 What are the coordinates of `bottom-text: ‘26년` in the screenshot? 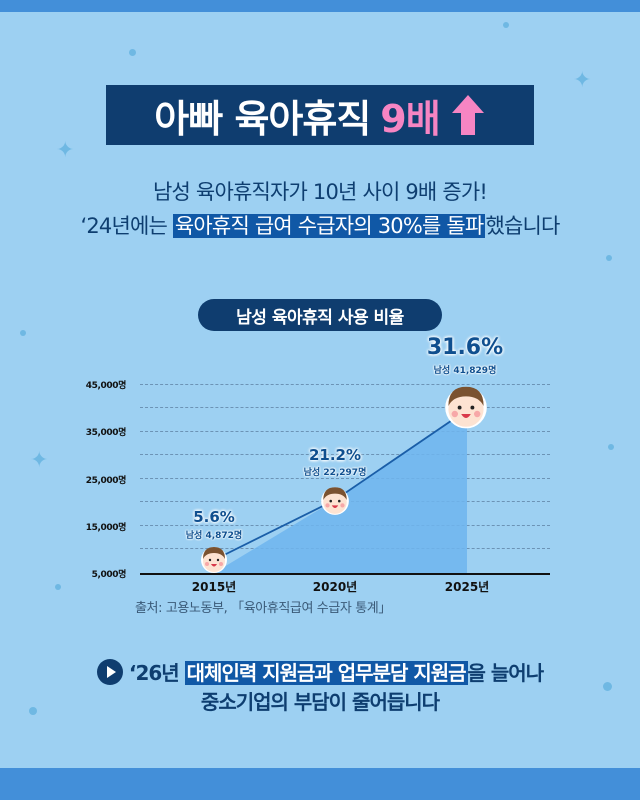 It's located at (156, 673).